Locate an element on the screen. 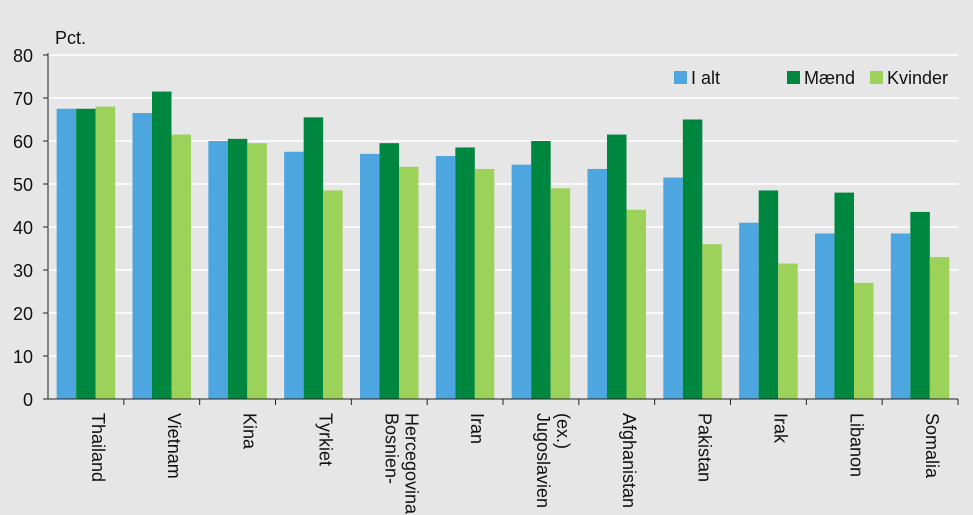 The width and height of the screenshot is (973, 515). y-axis-label: Pct. is located at coordinates (70, 38).